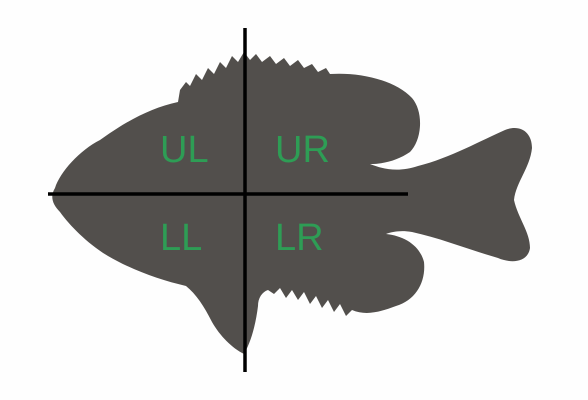  I want to click on quadrant-label-lower-left: LL, so click(181, 238).